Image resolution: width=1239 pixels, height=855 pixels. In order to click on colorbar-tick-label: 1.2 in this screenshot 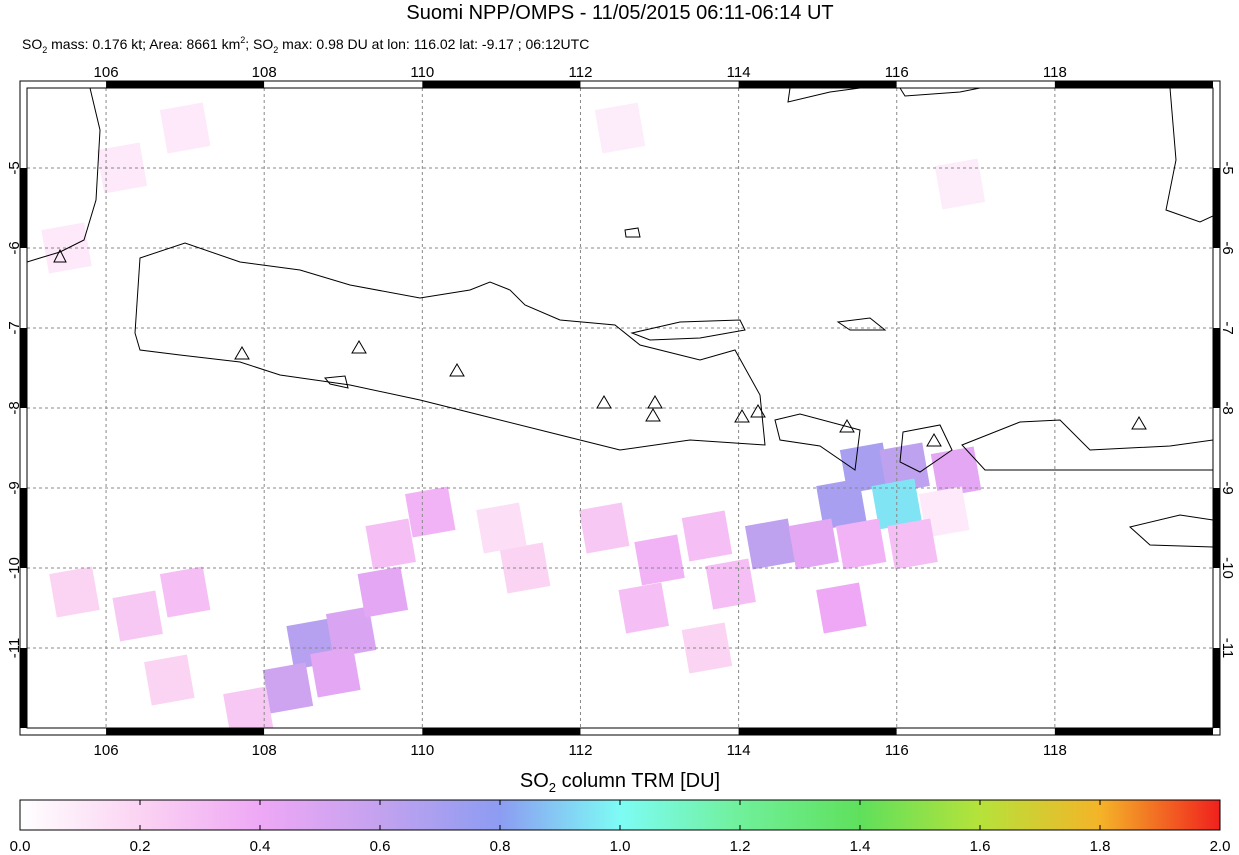, I will do `click(740, 846)`.